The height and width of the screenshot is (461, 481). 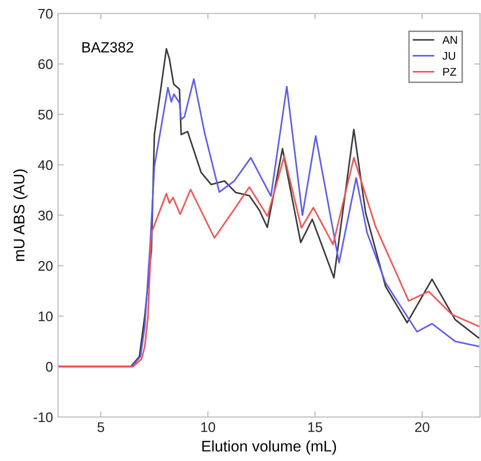 What do you see at coordinates (49, 367) in the screenshot?
I see `y-tick-label: 0` at bounding box center [49, 367].